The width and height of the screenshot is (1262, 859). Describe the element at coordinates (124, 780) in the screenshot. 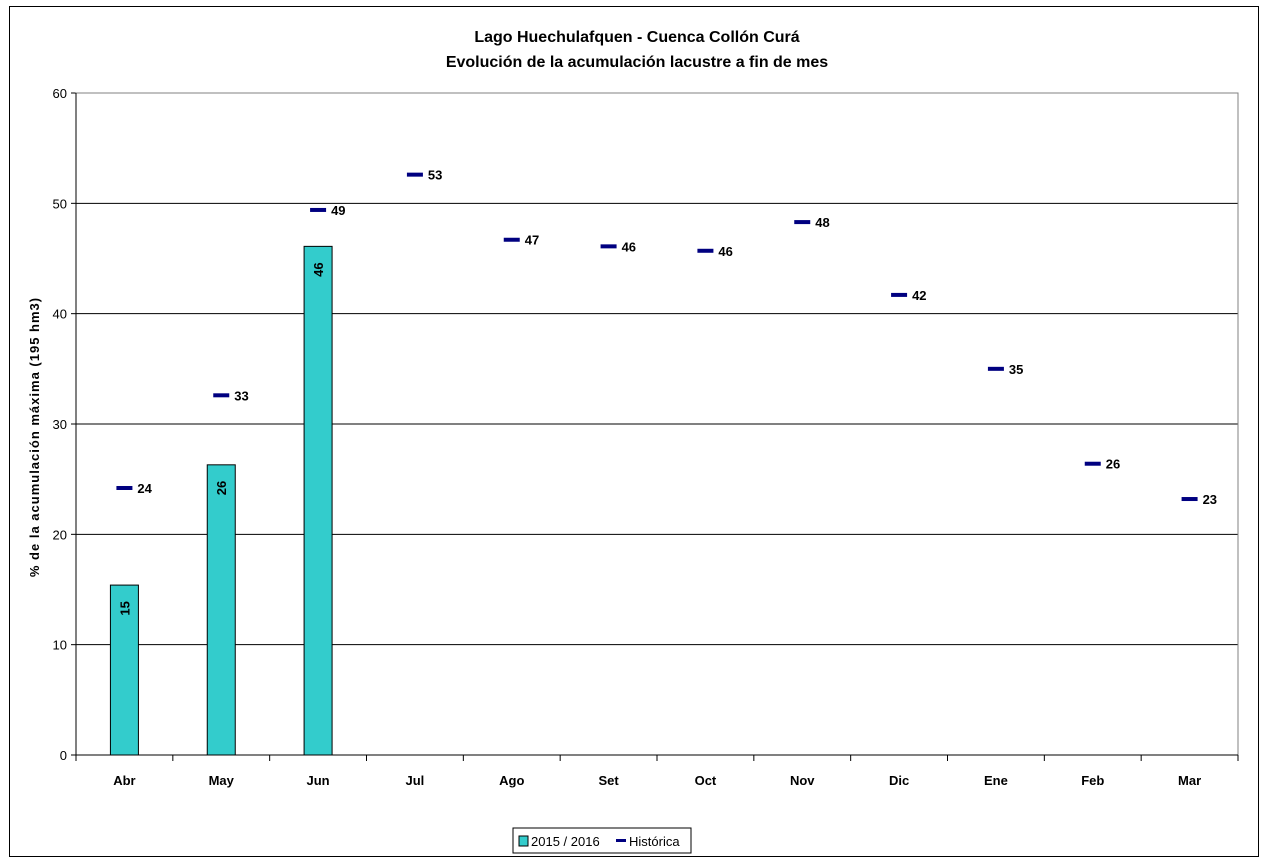

I see `x-tick-label: Abr` at that location.